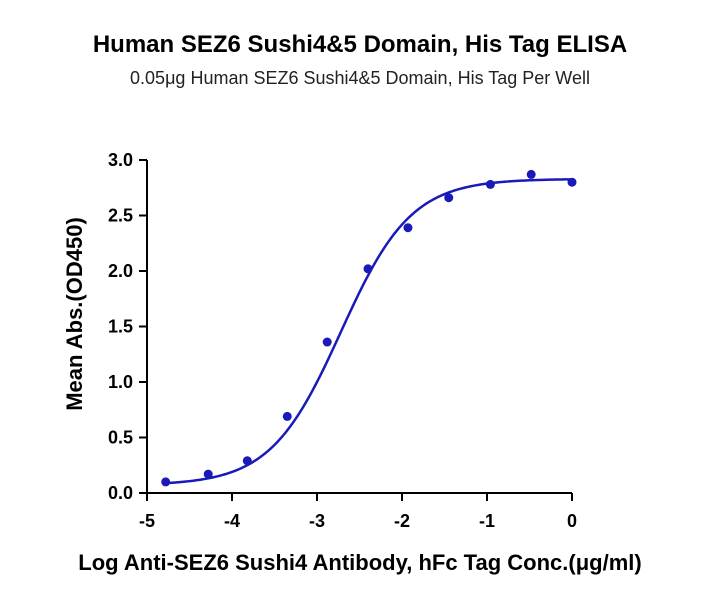 The height and width of the screenshot is (604, 720). I want to click on x-tick-label: -2, so click(402, 521).